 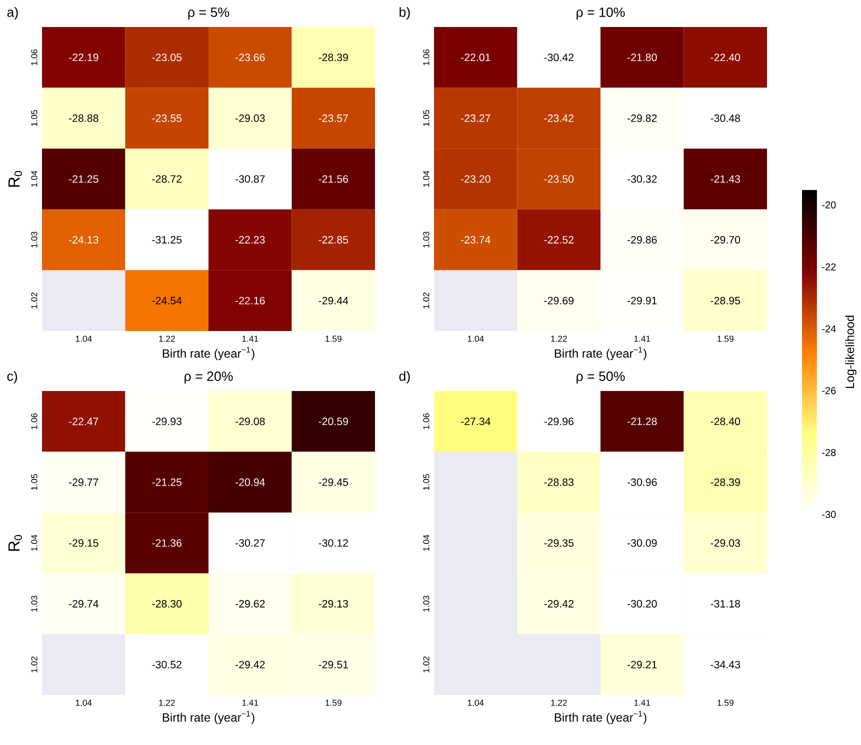 I want to click on data-label: -29.82, so click(x=642, y=118).